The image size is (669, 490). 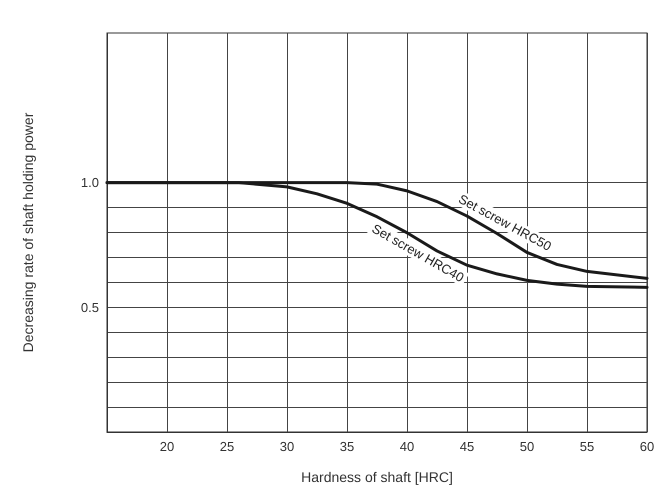 I want to click on x-tick-label: 20, so click(x=167, y=446).